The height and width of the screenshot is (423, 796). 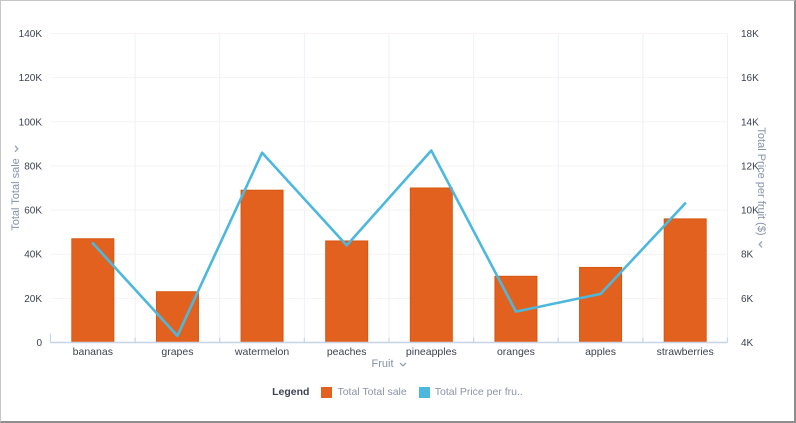 What do you see at coordinates (750, 34) in the screenshot?
I see `right-tick-label: 18K` at bounding box center [750, 34].